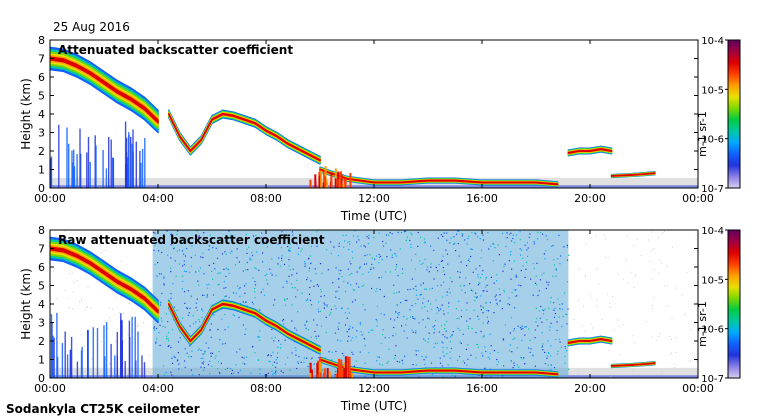  What do you see at coordinates (41, 40) in the screenshot?
I see `y-tick-label: 8` at bounding box center [41, 40].